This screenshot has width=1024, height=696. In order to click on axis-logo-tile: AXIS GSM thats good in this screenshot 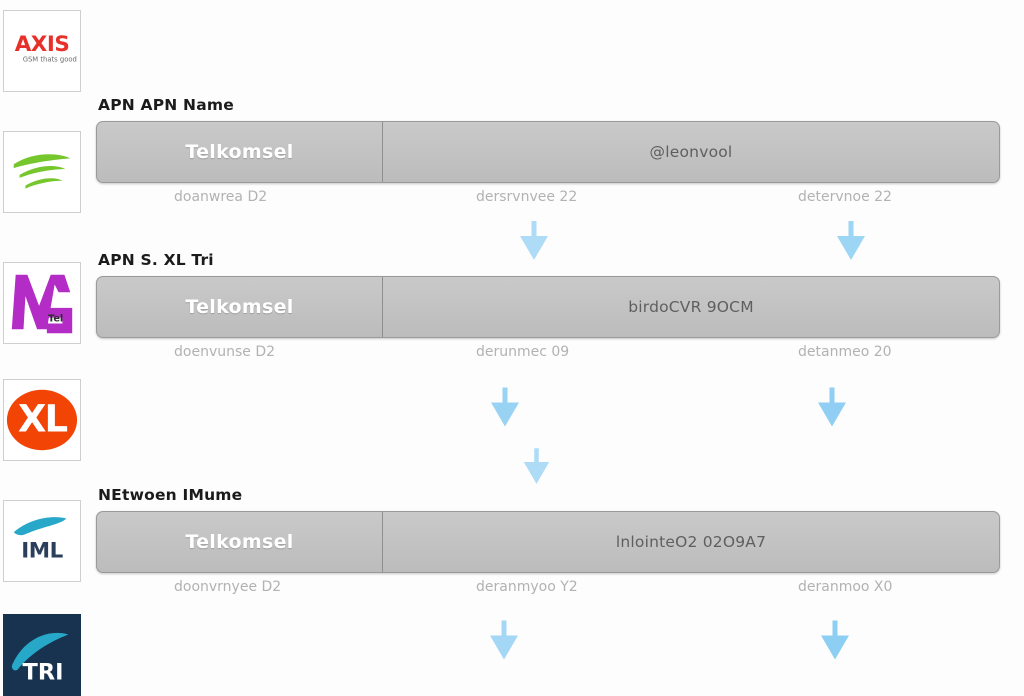, I will do `click(42, 51)`.